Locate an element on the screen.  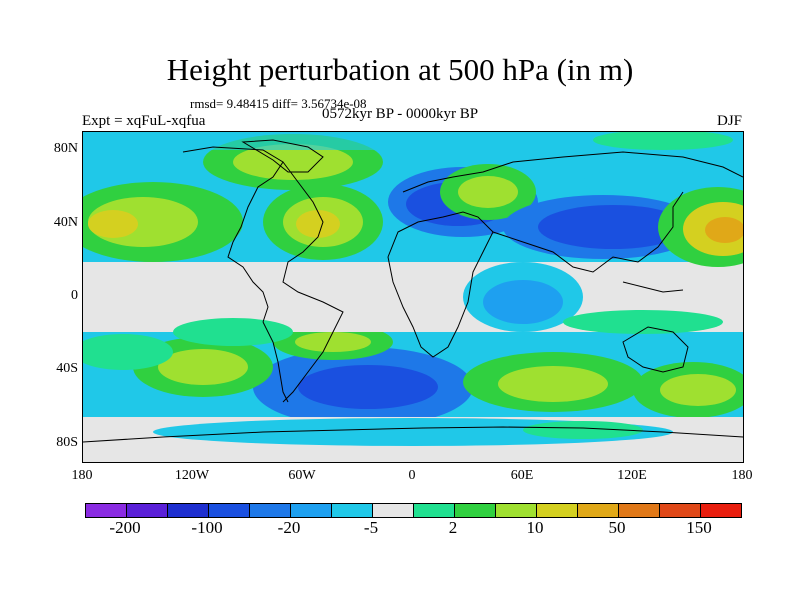
americas-west-coast is located at coordinates (233, 234).